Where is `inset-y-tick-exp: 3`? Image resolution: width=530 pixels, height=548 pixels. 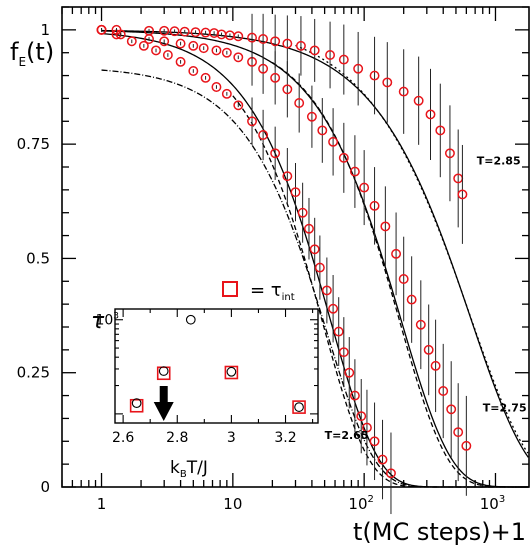
inset-y-tick-exp: 3 is located at coordinates (116, 317).